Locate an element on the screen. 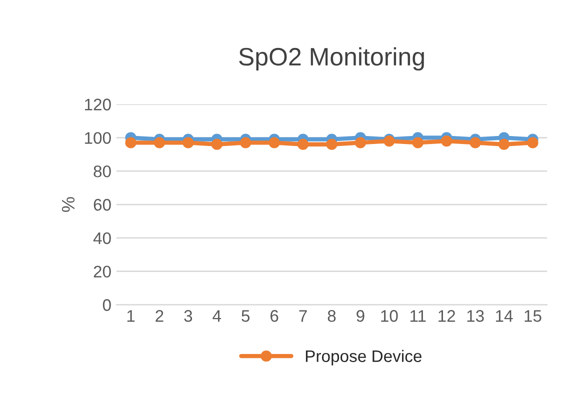 The image size is (582, 401). x-tick-label: 8 is located at coordinates (332, 316).